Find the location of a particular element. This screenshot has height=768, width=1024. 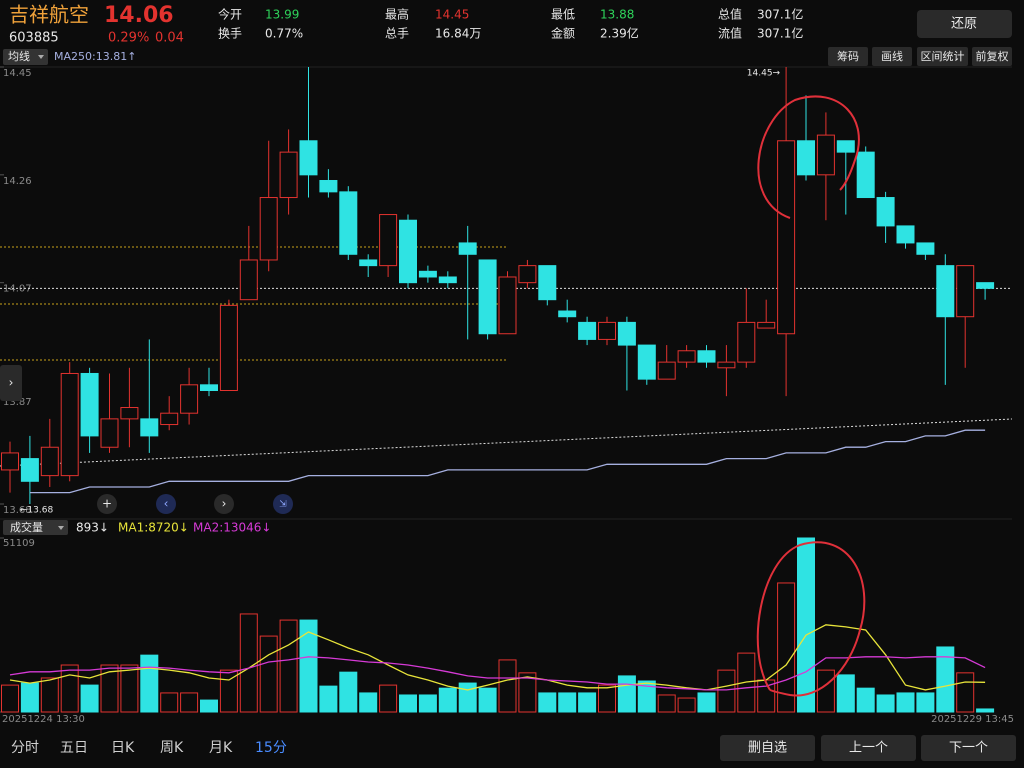

next-button is located at coordinates (224, 504).